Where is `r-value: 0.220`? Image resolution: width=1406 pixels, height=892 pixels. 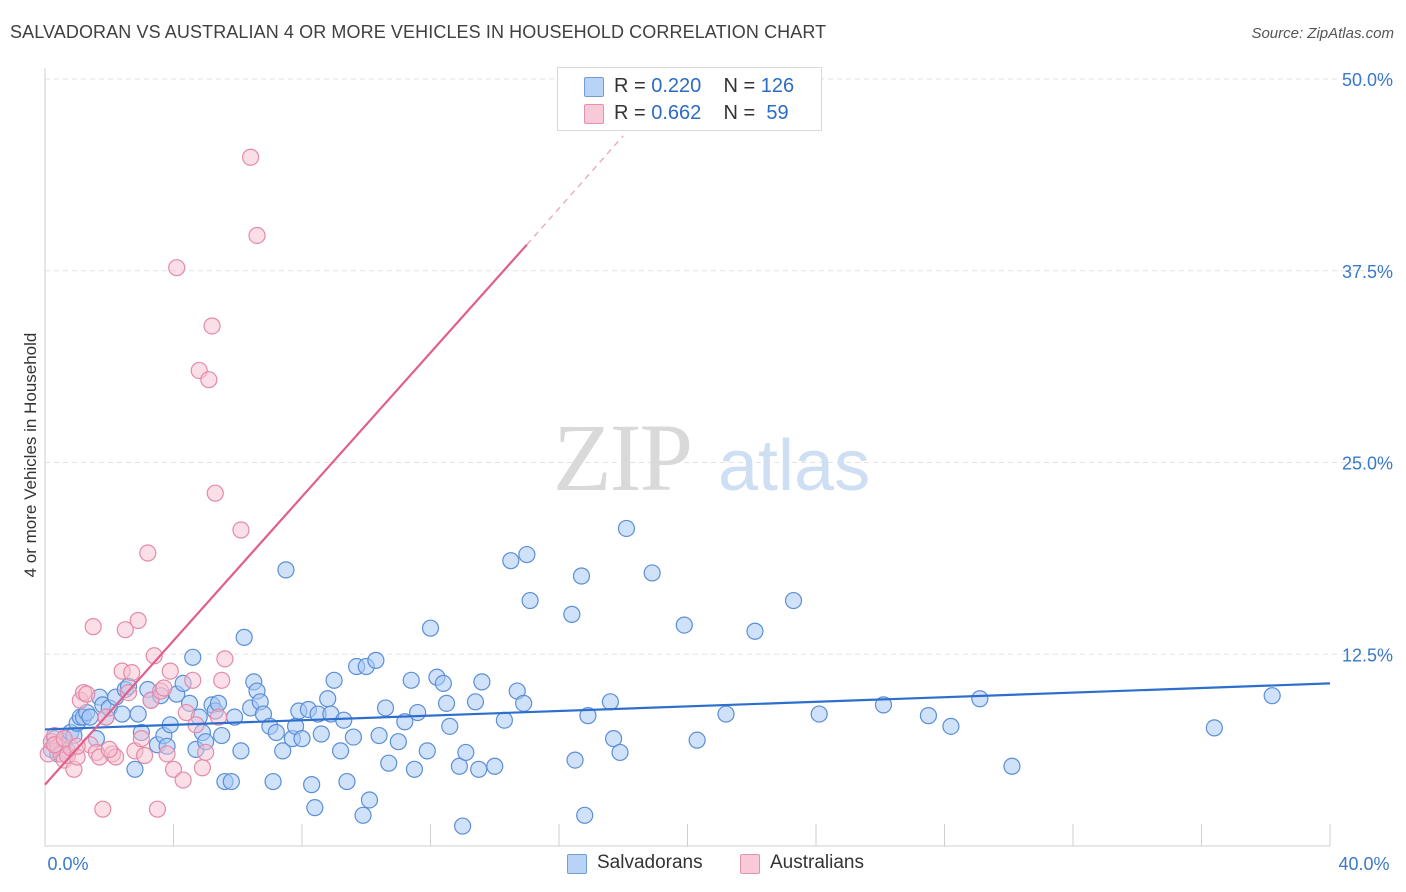
r-value: 0.220 is located at coordinates (676, 86).